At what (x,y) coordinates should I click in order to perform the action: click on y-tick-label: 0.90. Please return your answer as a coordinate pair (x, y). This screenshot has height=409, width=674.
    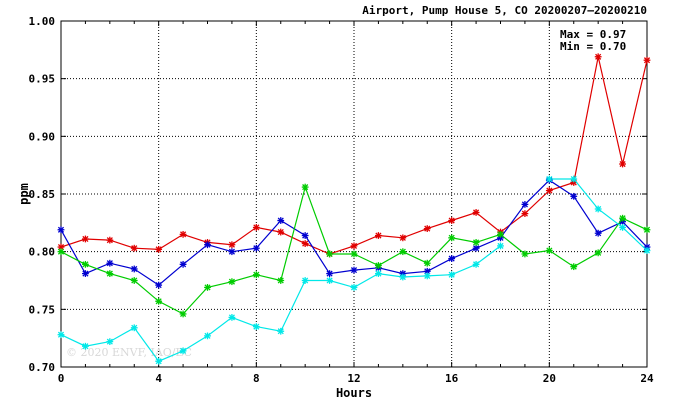
    Looking at the image, I should click on (42, 136).